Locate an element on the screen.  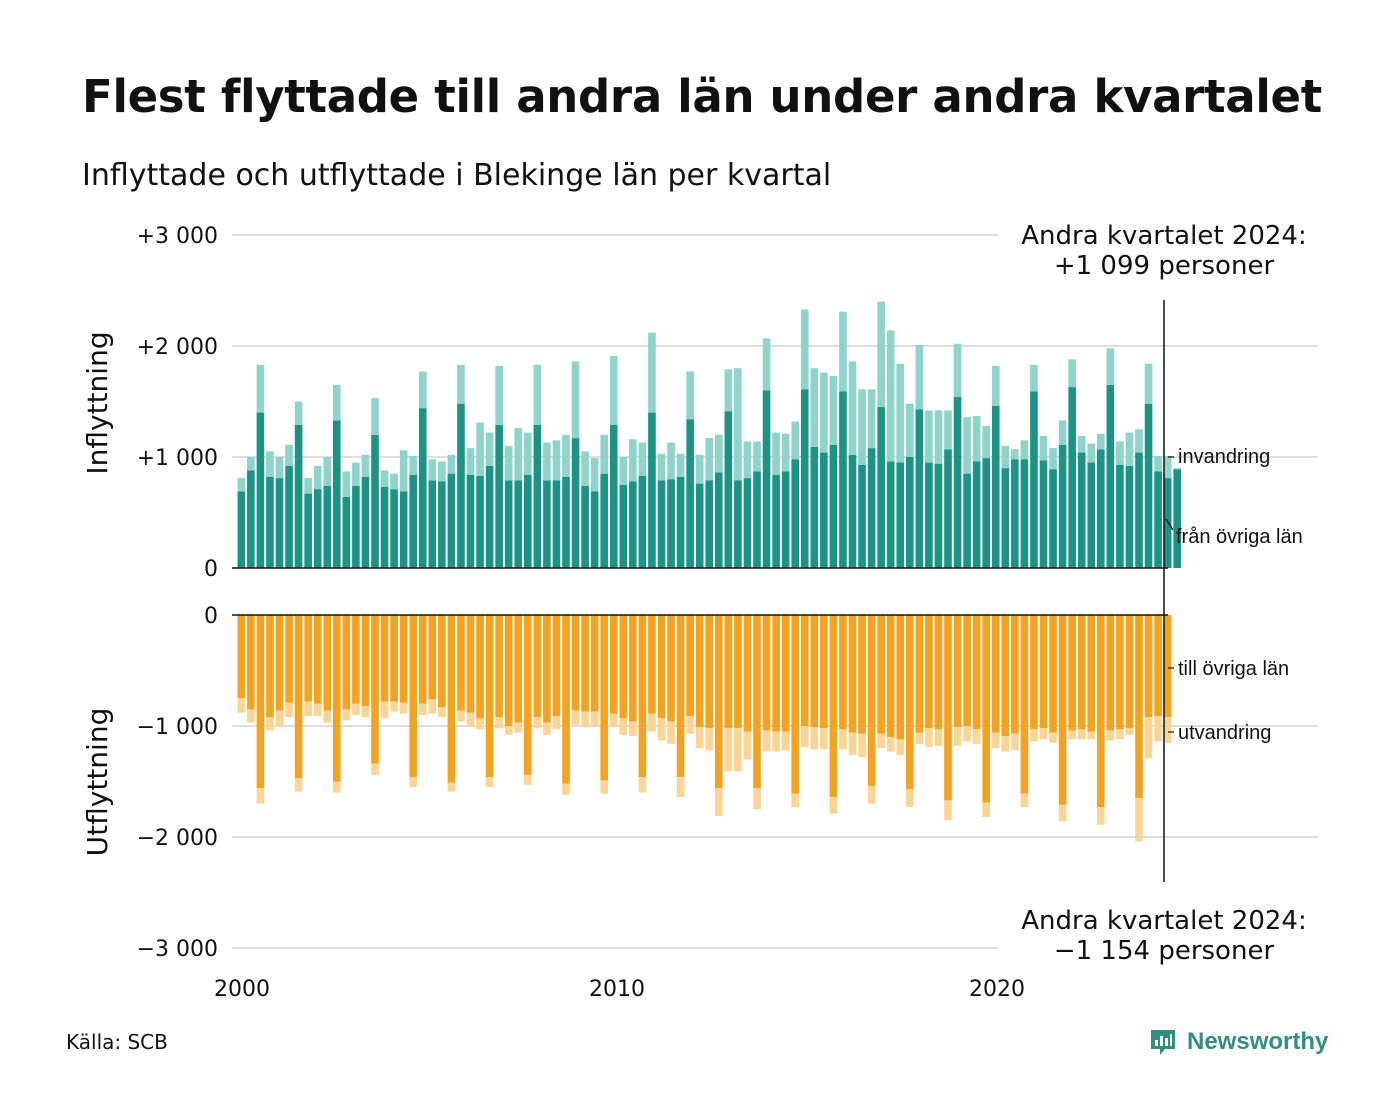
y-tick-label-top: +1 000 is located at coordinates (177, 458).